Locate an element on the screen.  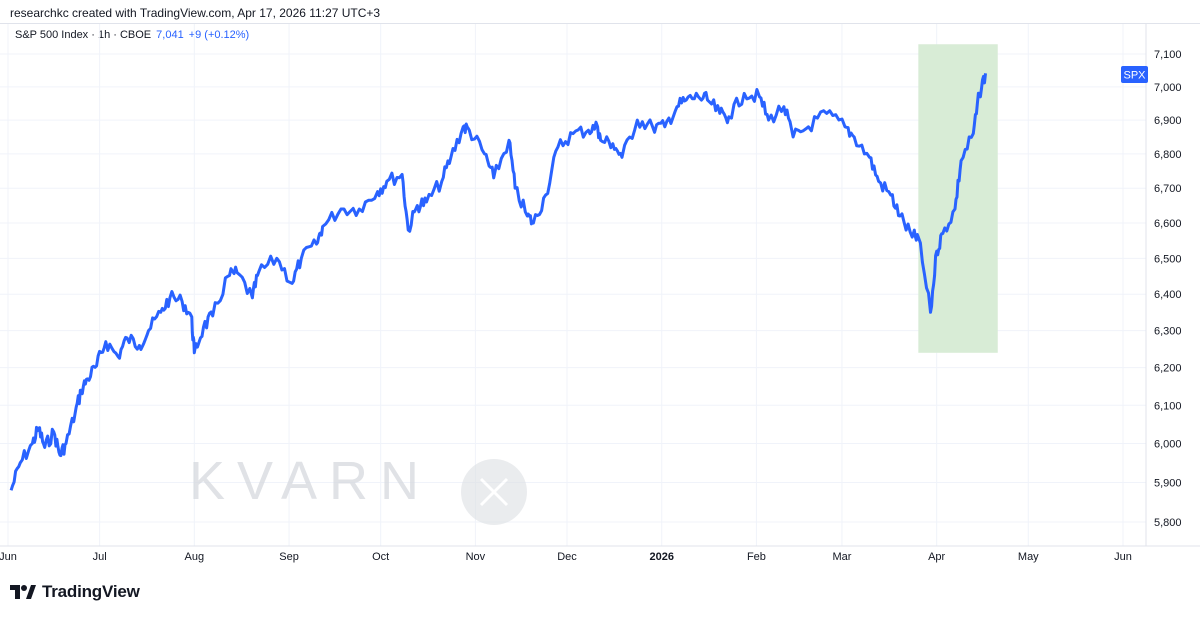
y-tick-label: 6,300 is located at coordinates (1168, 332).